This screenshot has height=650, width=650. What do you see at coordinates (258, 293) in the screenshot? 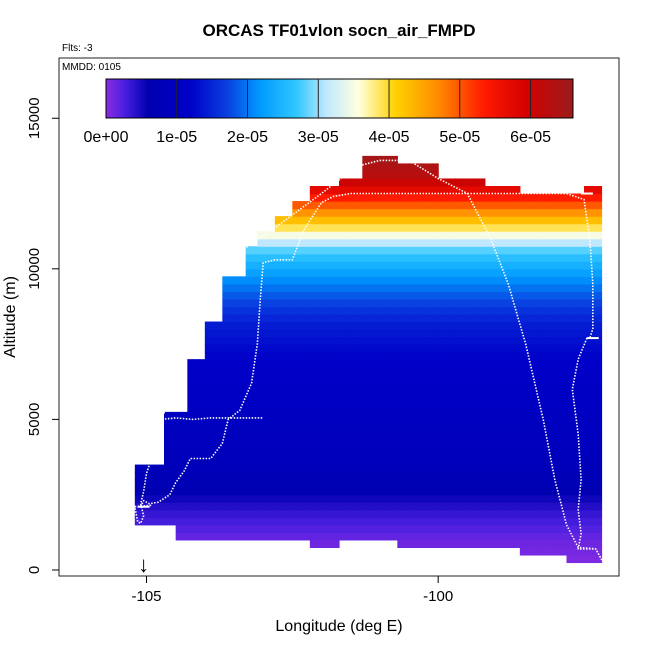
I see `flight-track-line` at bounding box center [258, 293].